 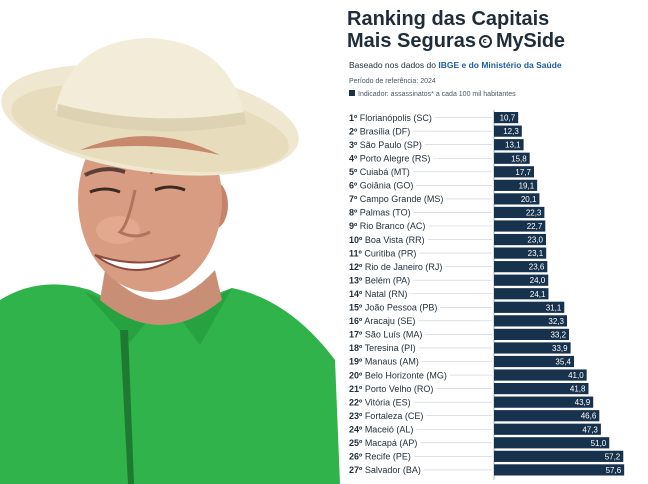 I want to click on category-label: 26º Recife (PE), so click(x=380, y=457).